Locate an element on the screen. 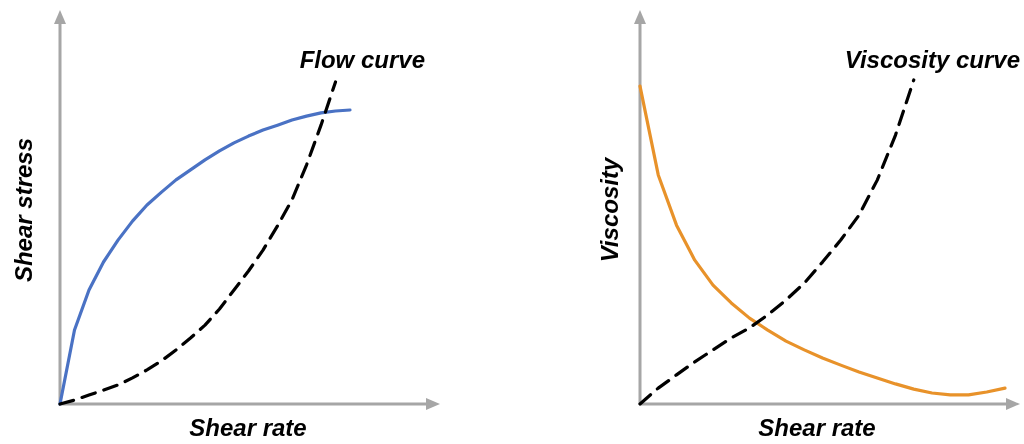  y-axis-title: Shear stress is located at coordinates (23, 210).